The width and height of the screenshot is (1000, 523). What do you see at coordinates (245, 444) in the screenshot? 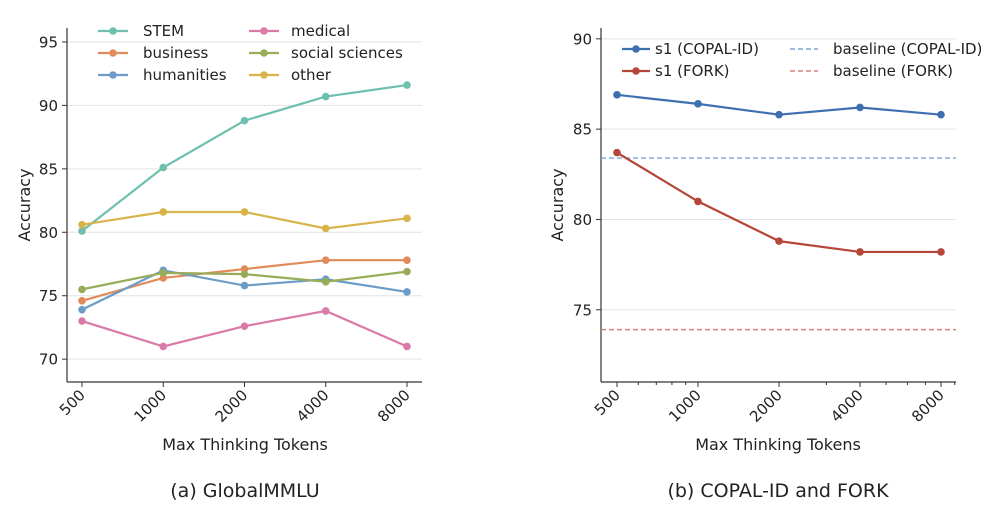
I see `chart1-xlabel: Max Thinking Tokens` at bounding box center [245, 444].